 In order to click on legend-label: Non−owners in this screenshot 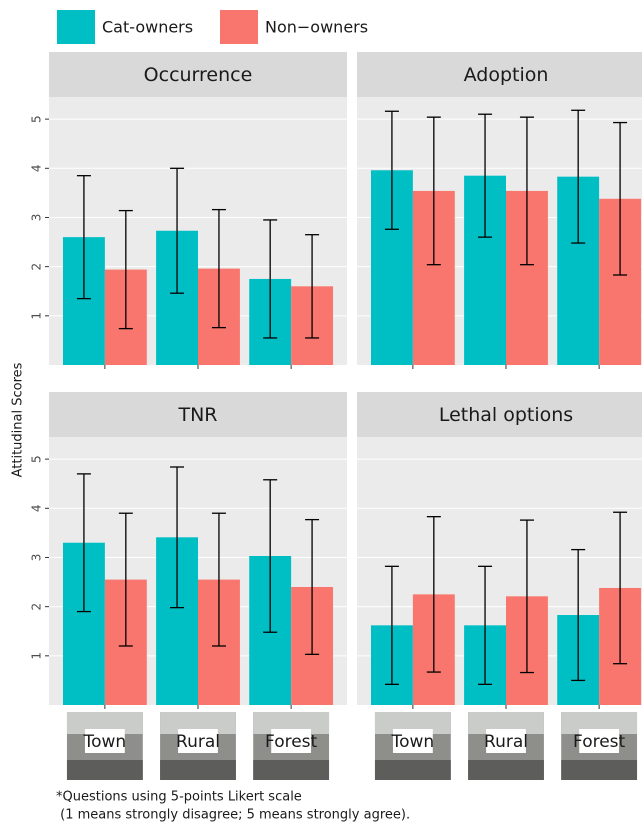, I will do `click(316, 27)`.